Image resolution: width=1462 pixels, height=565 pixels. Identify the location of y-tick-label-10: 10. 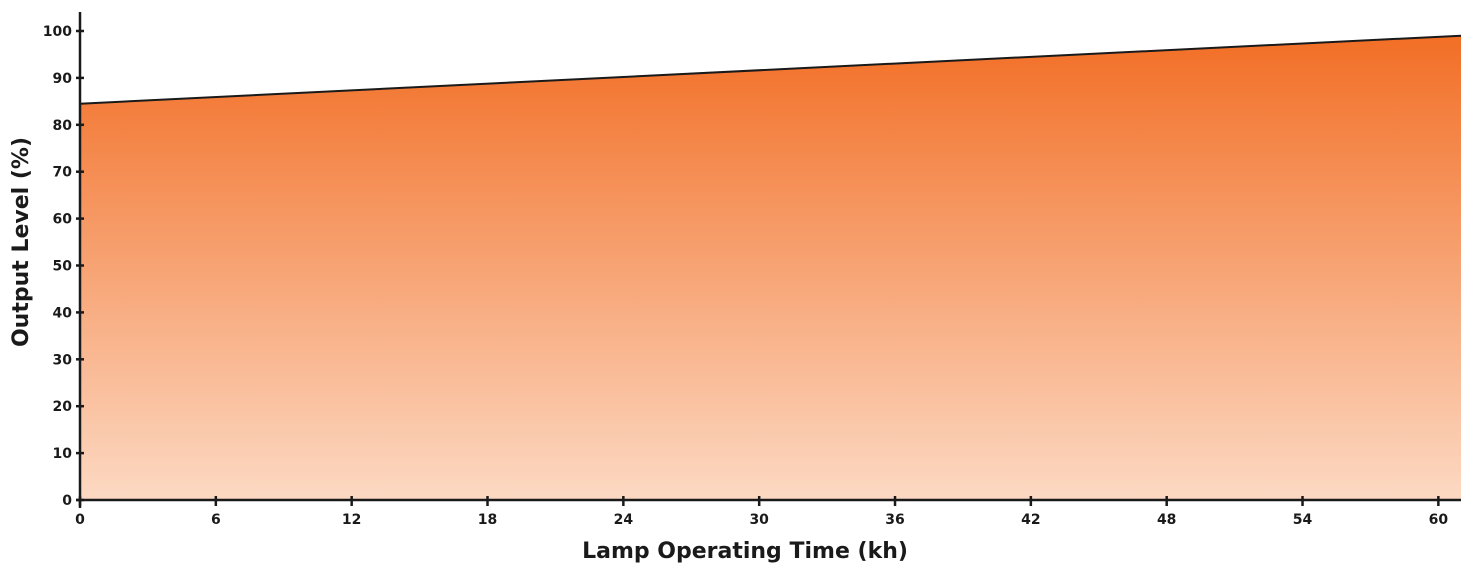
(63, 454).